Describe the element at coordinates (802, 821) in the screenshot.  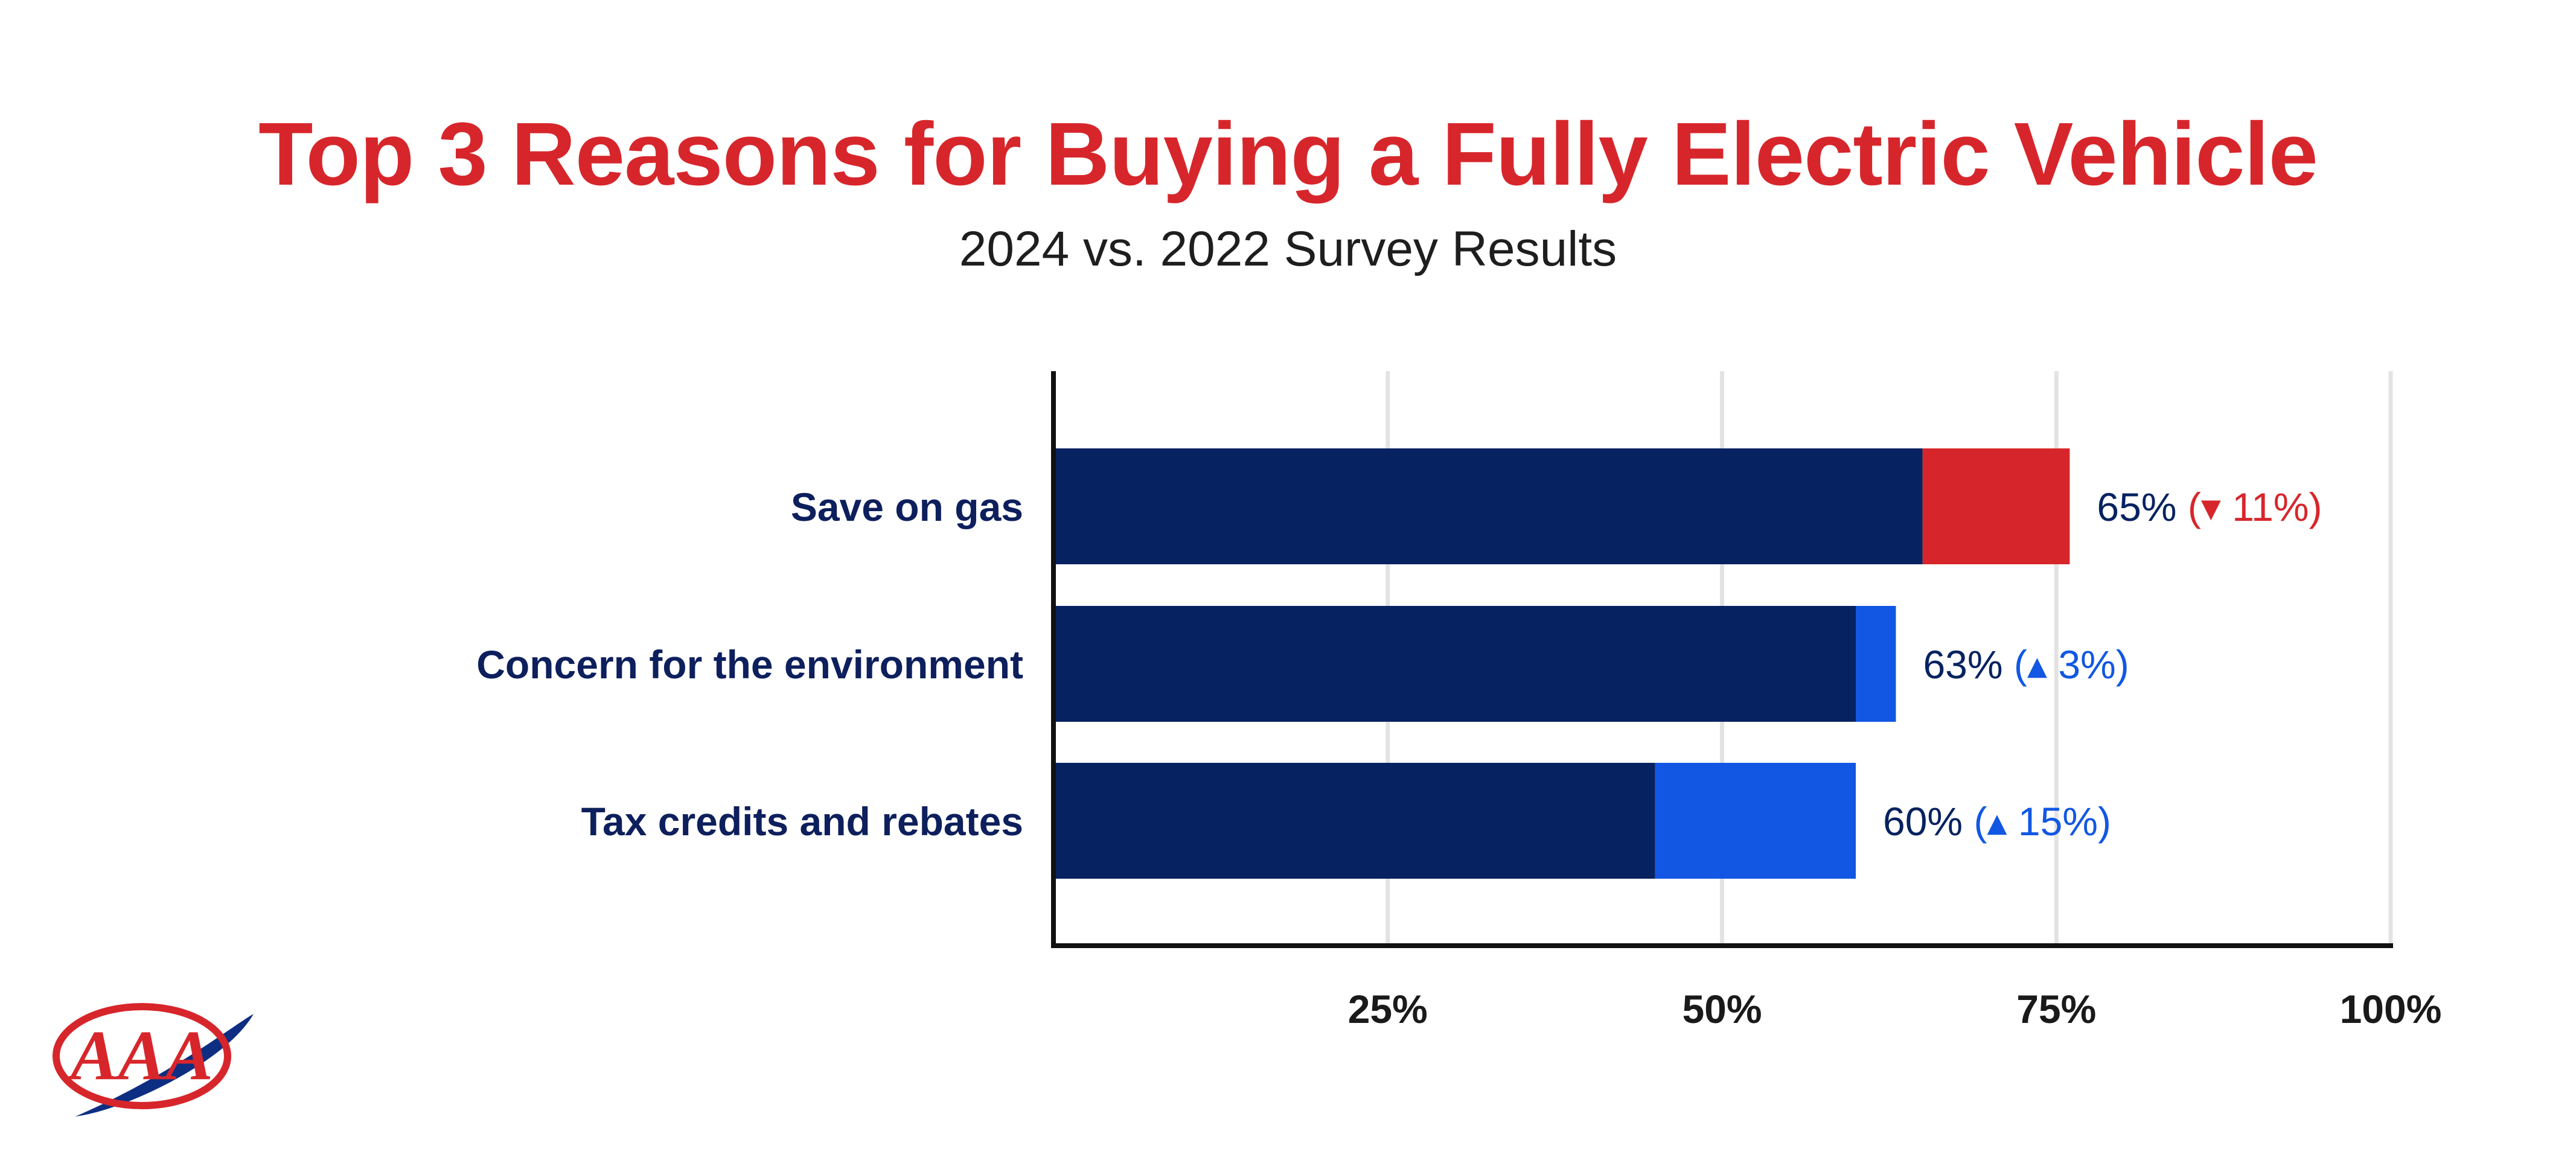
I see `category-label: Tax credits and rebates` at that location.